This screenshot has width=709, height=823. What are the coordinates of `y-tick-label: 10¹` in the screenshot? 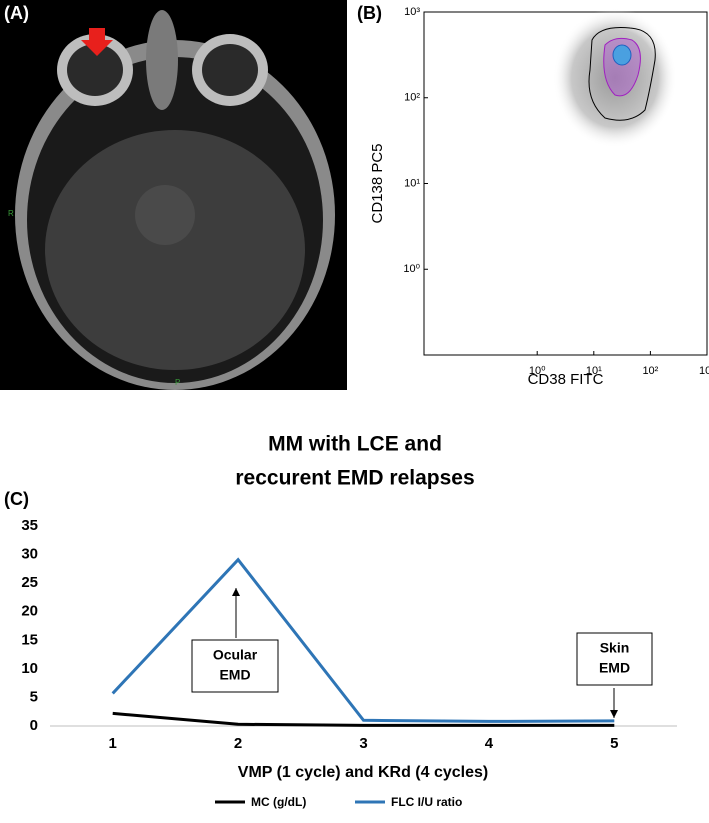 It's located at (412, 183).